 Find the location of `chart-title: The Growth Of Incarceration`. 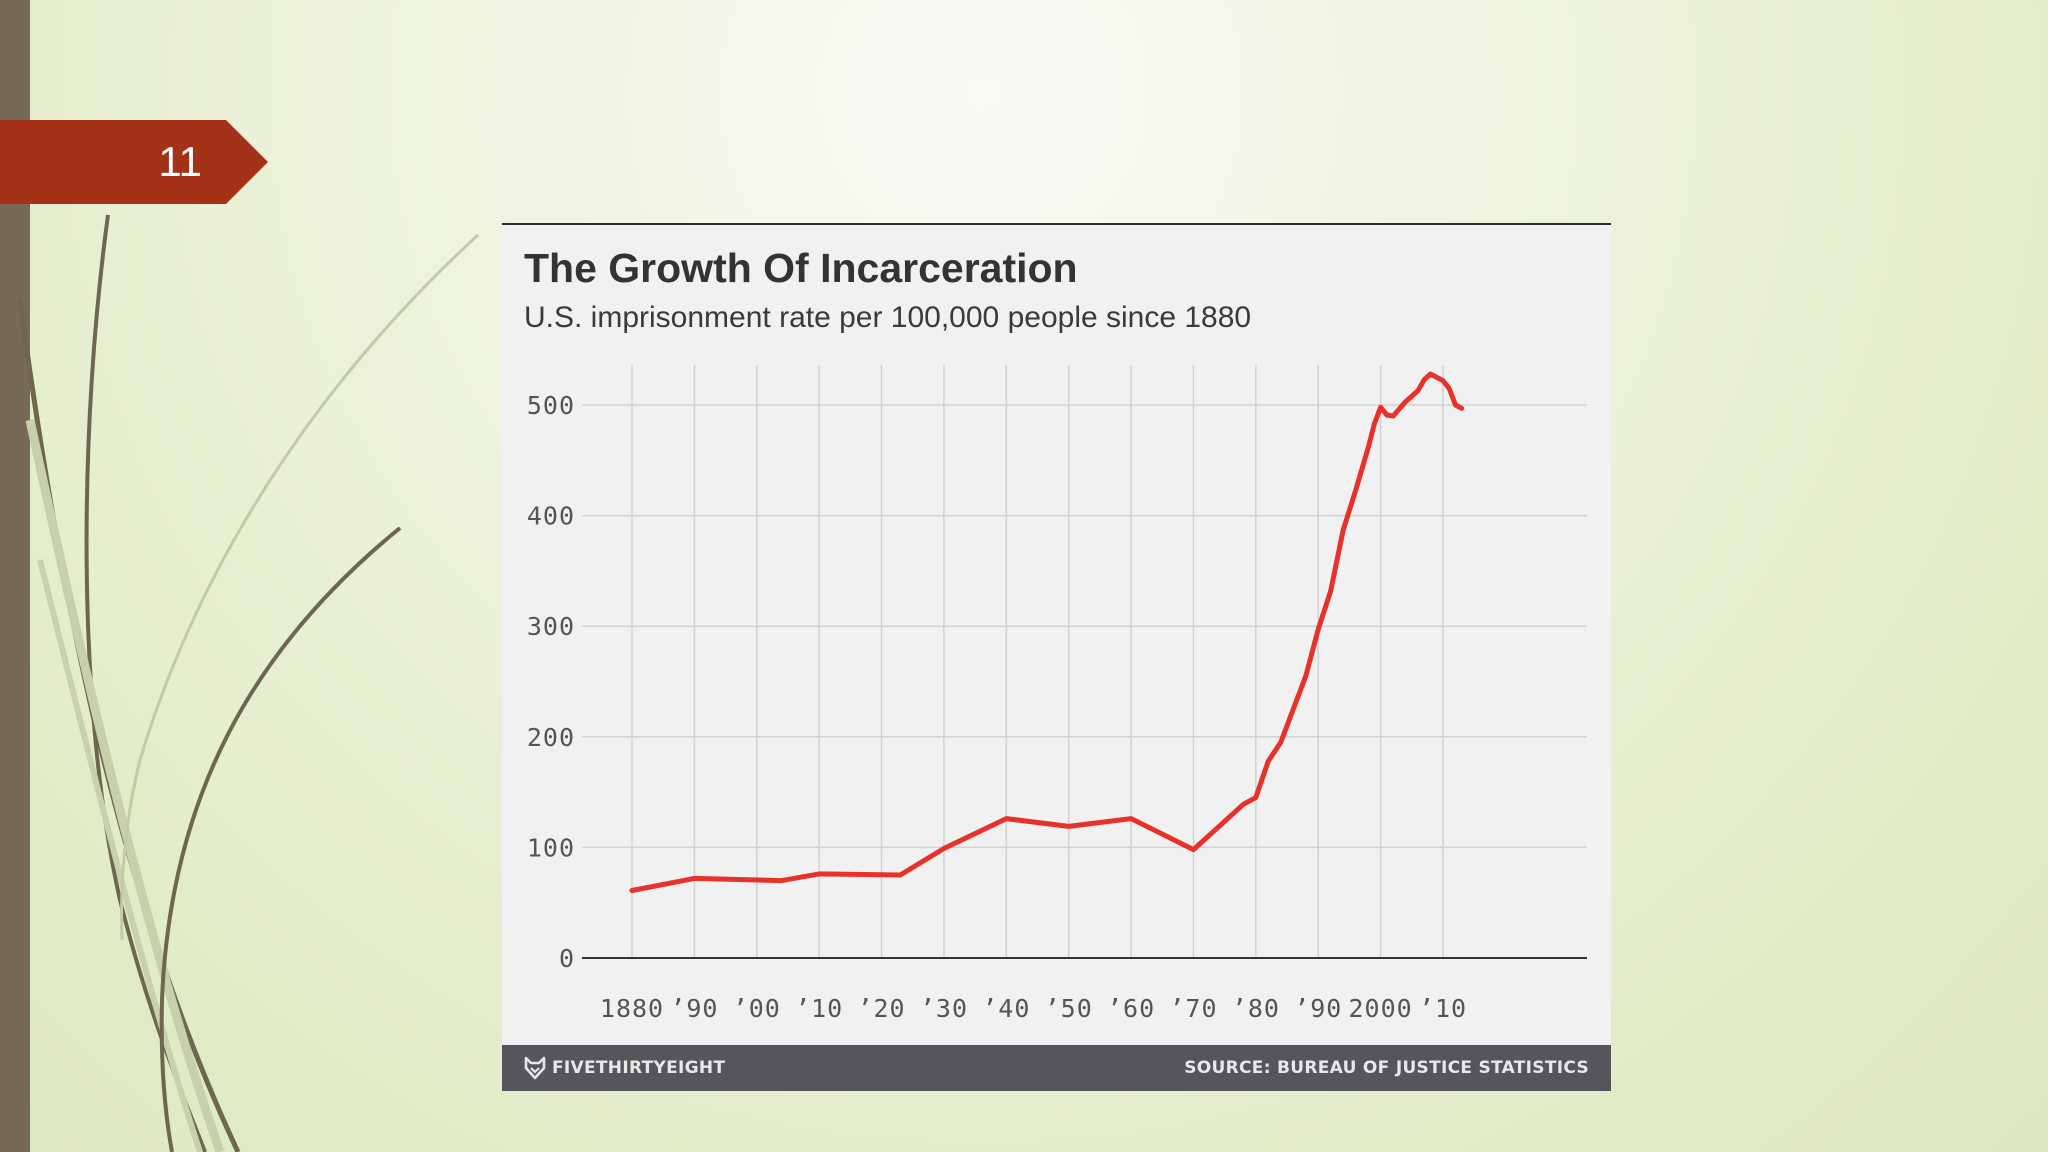

chart-title: The Growth Of Incarceration is located at coordinates (801, 268).